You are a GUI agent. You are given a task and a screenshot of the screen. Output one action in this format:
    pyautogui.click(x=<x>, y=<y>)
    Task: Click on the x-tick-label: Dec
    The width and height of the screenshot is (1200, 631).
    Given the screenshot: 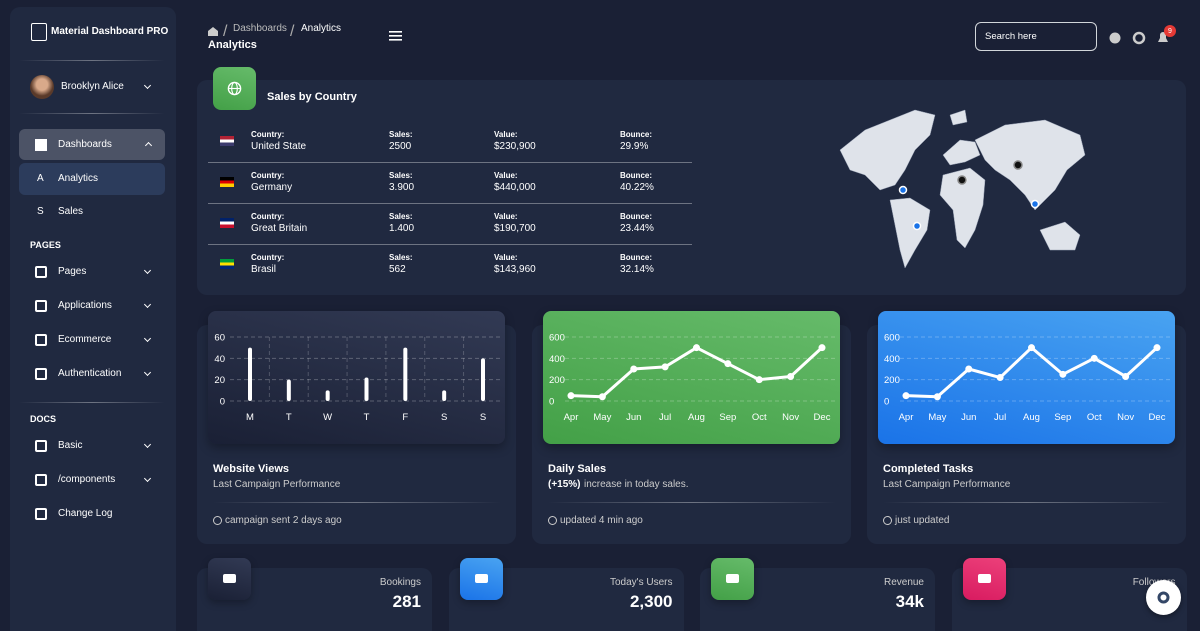 What is the action you would take?
    pyautogui.click(x=822, y=417)
    